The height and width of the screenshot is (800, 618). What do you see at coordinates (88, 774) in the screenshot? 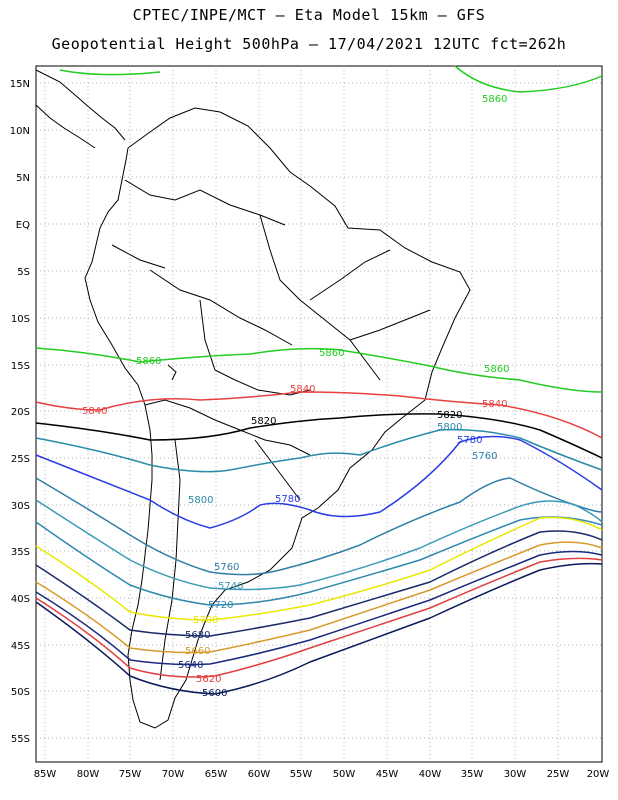
I see `lon-label: 80W` at bounding box center [88, 774].